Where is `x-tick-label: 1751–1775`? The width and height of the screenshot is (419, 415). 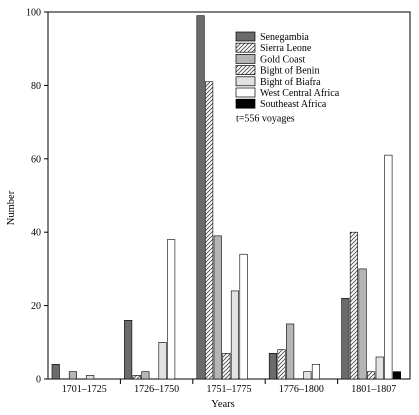 x-tick-label: 1751–1775 is located at coordinates (229, 389).